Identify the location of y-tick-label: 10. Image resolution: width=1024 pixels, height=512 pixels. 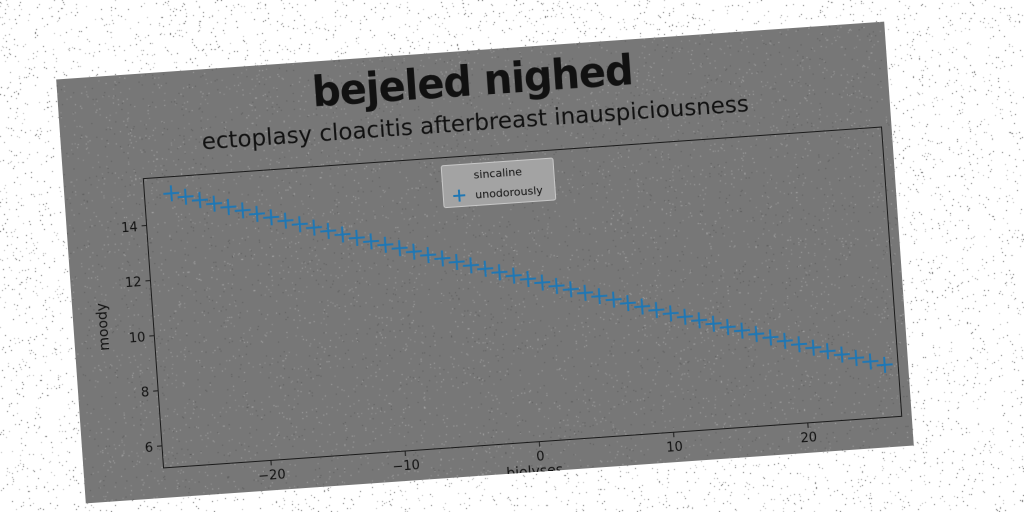
(137, 338).